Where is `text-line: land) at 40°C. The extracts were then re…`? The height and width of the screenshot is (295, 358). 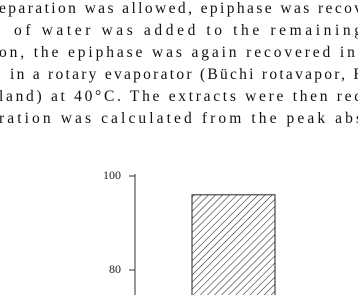 text-line: land) at 40°C. The extracts were then re… is located at coordinates (179, 96).